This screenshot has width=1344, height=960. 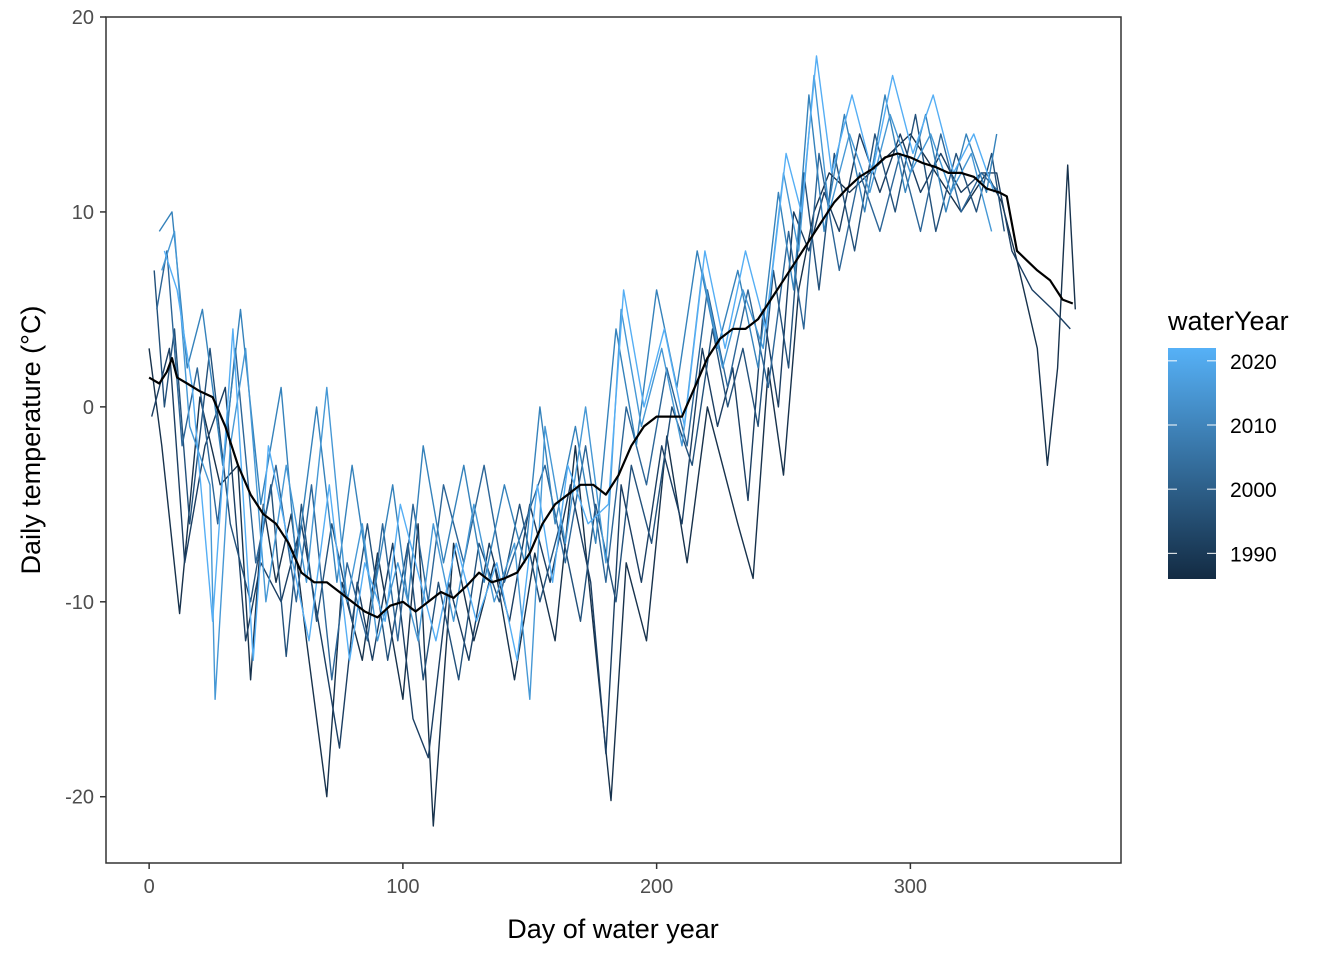 What do you see at coordinates (1253, 554) in the screenshot?
I see `legend-label-1990: 1990` at bounding box center [1253, 554].